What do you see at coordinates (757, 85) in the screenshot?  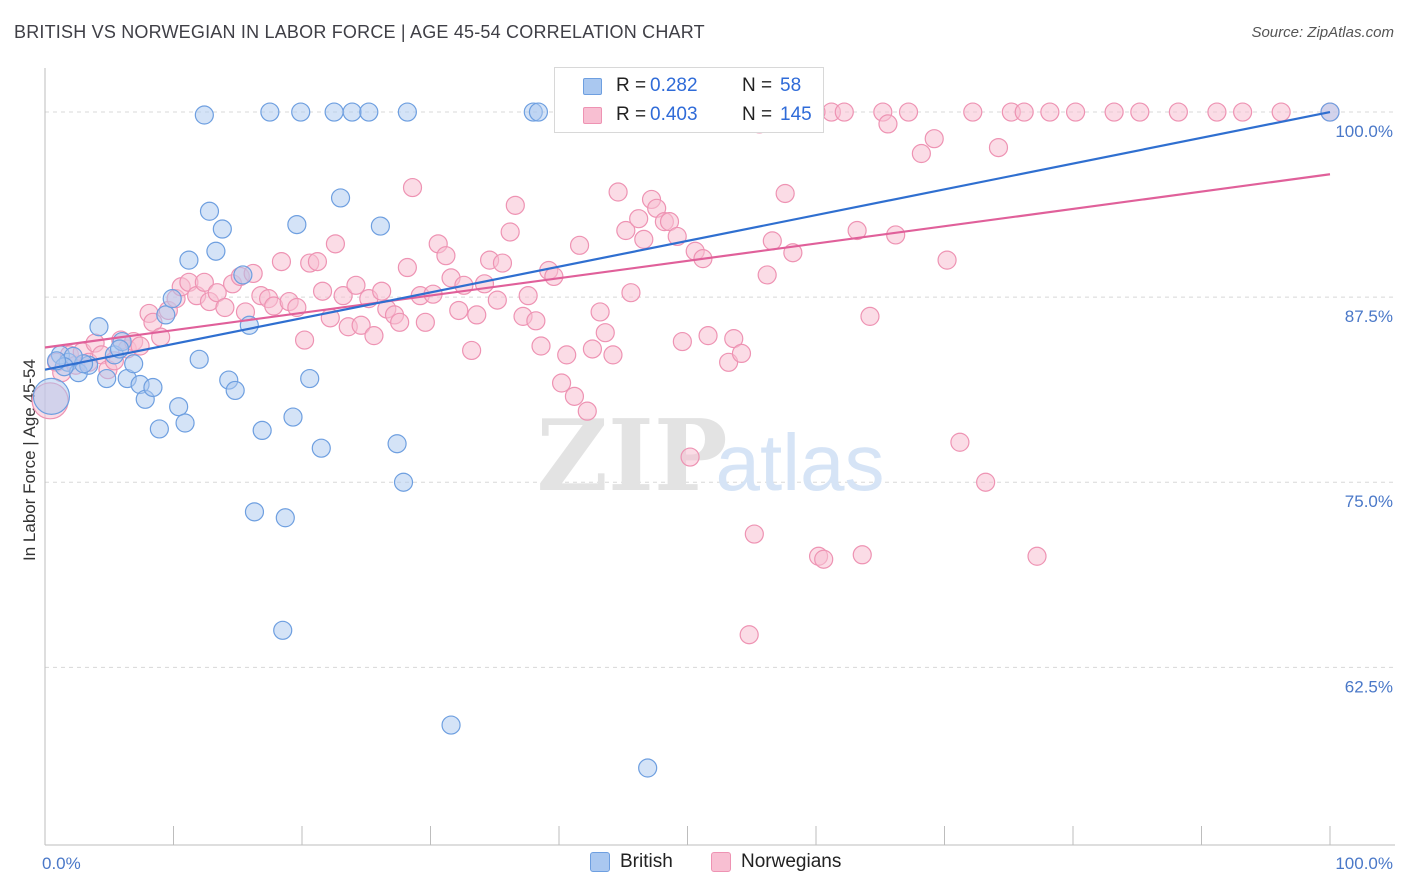 I see `british-n-label: N =` at bounding box center [757, 85].